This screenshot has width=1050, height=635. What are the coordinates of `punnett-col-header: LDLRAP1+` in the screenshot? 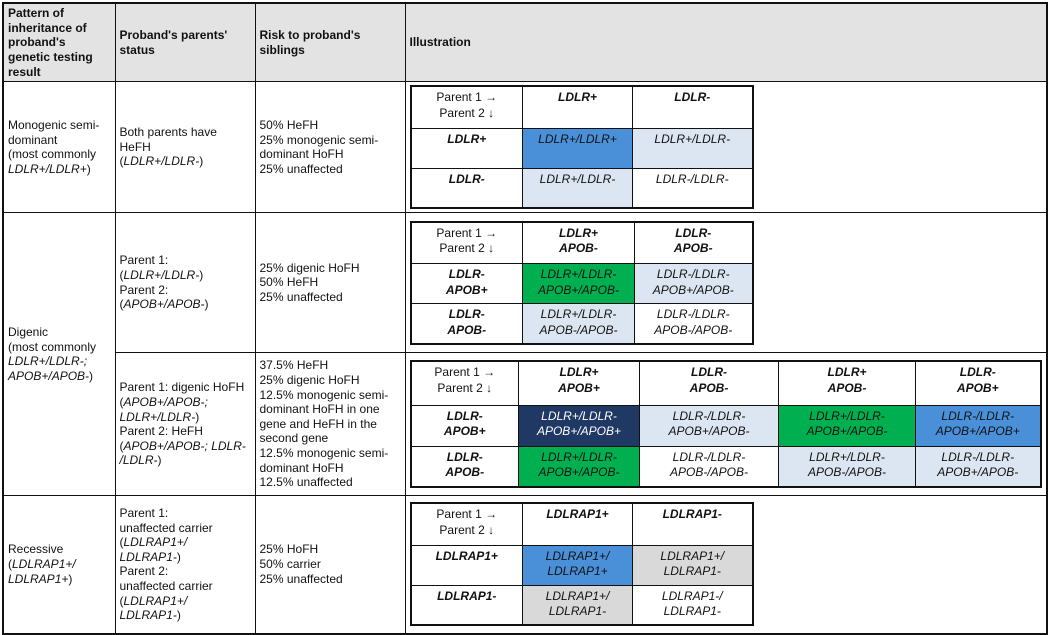 It's located at (577, 524).